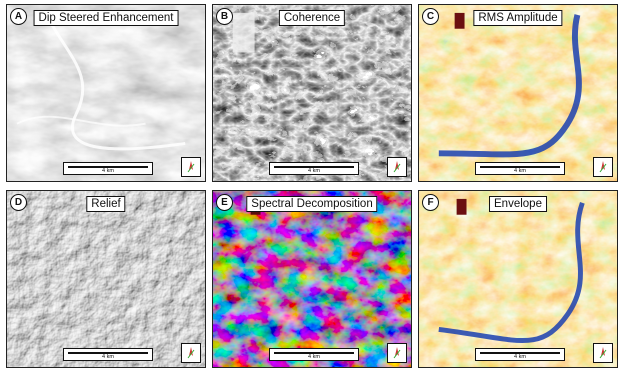 Image resolution: width=621 pixels, height=372 pixels. What do you see at coordinates (312, 204) in the screenshot?
I see `panel-title: Spectral Decomposition` at bounding box center [312, 204].